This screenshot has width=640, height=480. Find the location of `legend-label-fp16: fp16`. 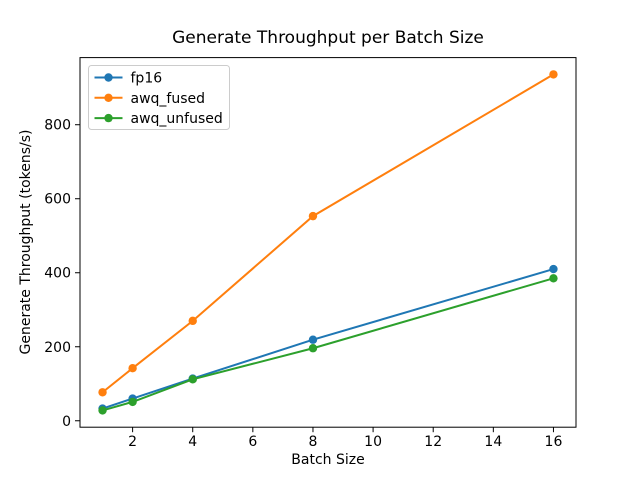

legend-label-fp16: fp16 is located at coordinates (147, 79).